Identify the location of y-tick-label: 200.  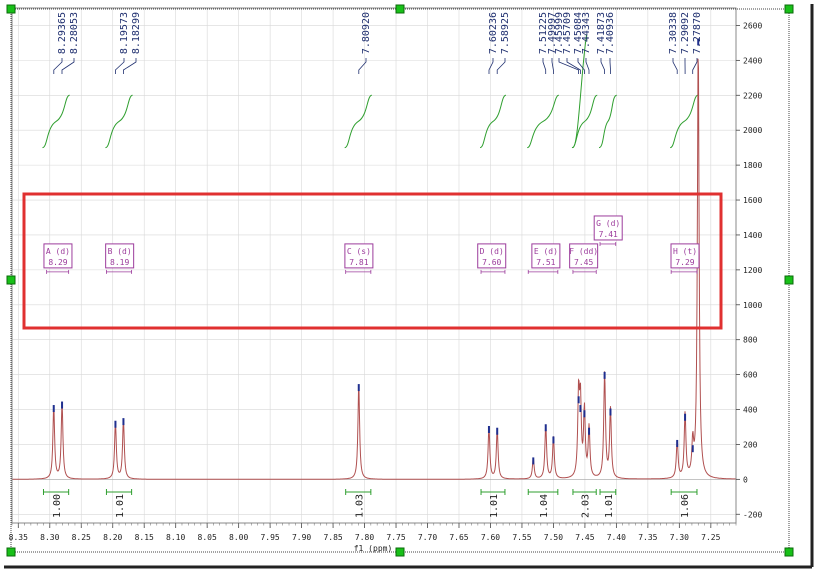
(750, 444).